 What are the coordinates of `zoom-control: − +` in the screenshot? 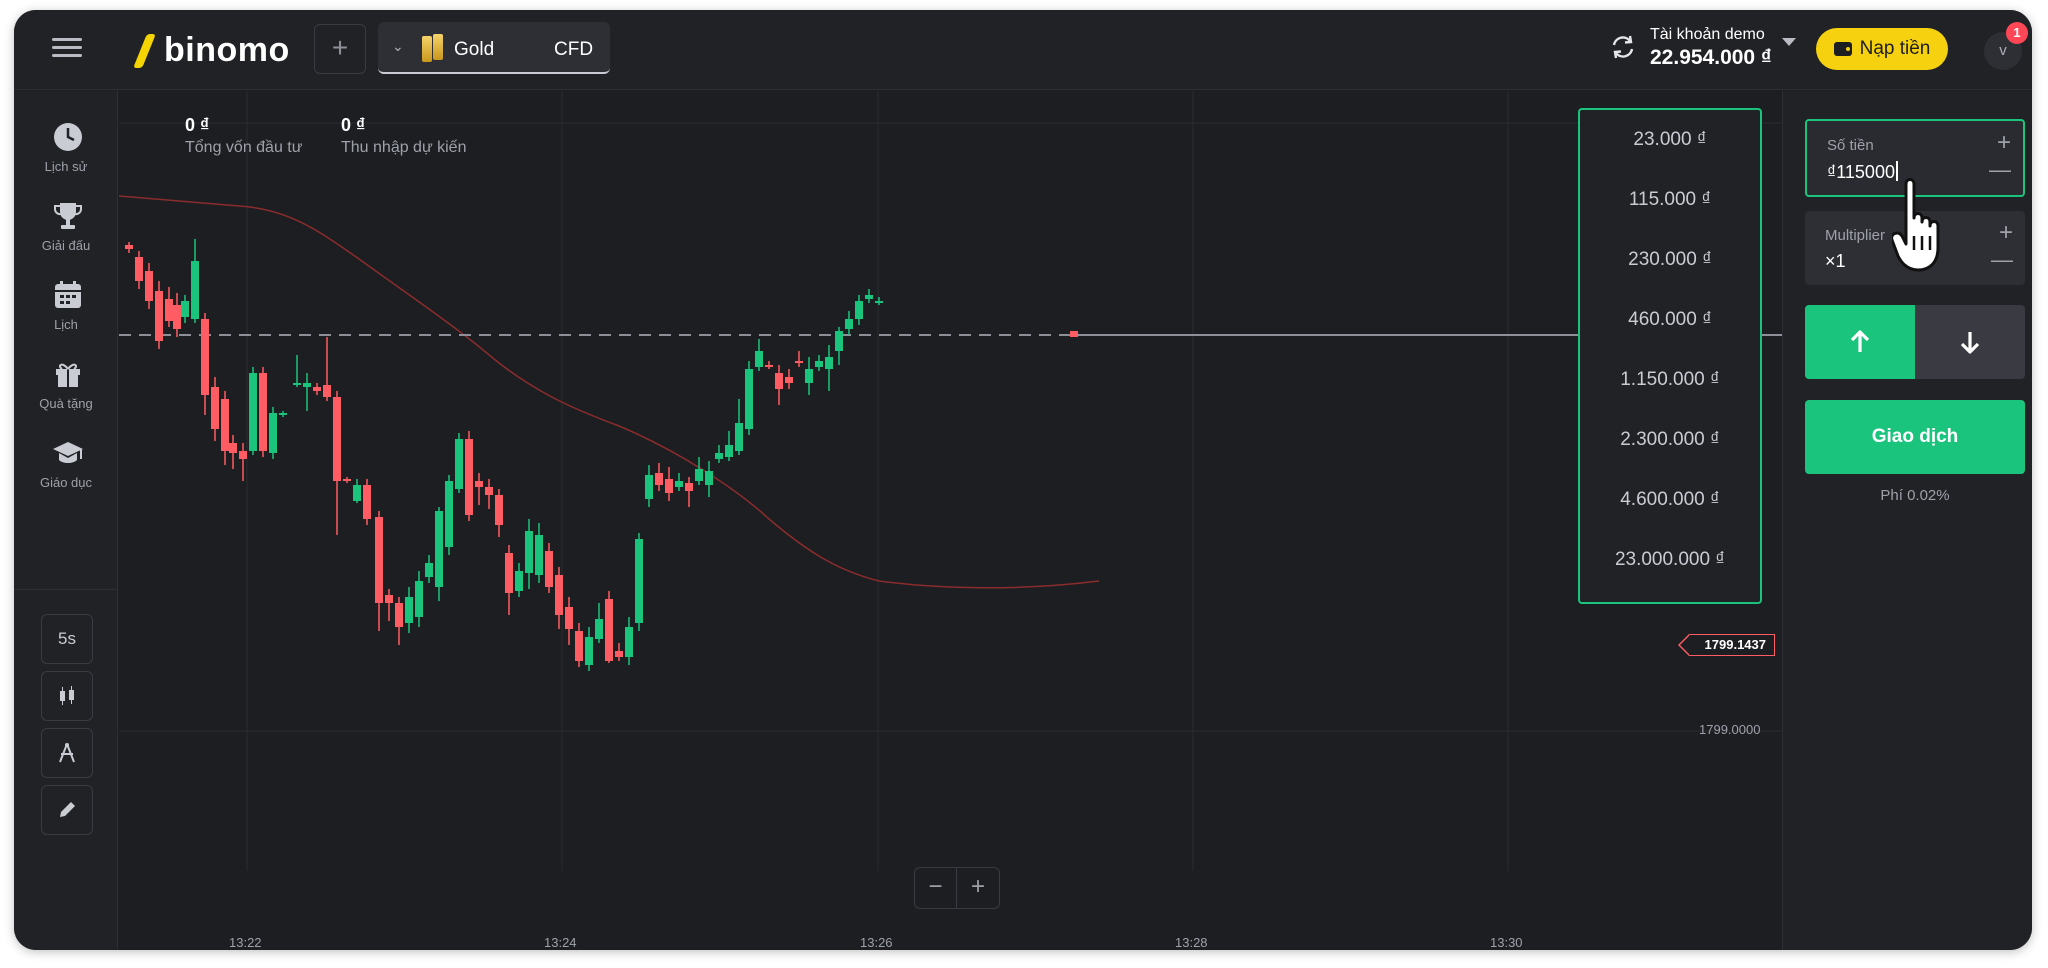 It's located at (957, 888).